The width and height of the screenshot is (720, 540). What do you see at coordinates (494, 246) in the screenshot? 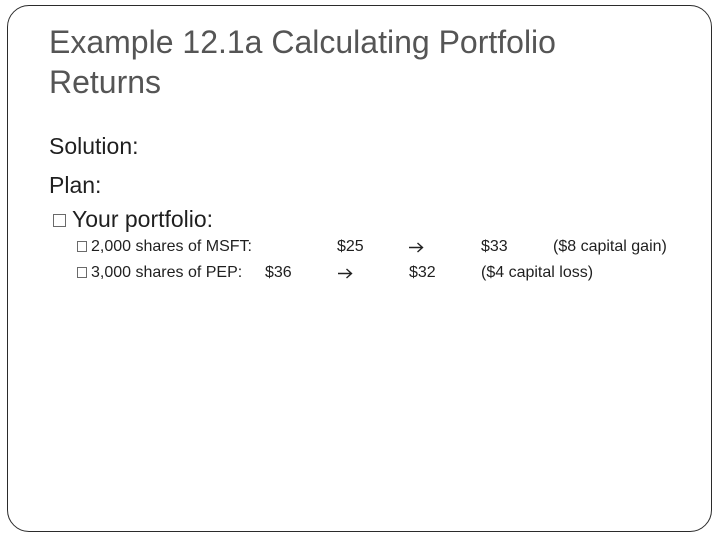
I see `holding-msft-end-price: $33` at bounding box center [494, 246].